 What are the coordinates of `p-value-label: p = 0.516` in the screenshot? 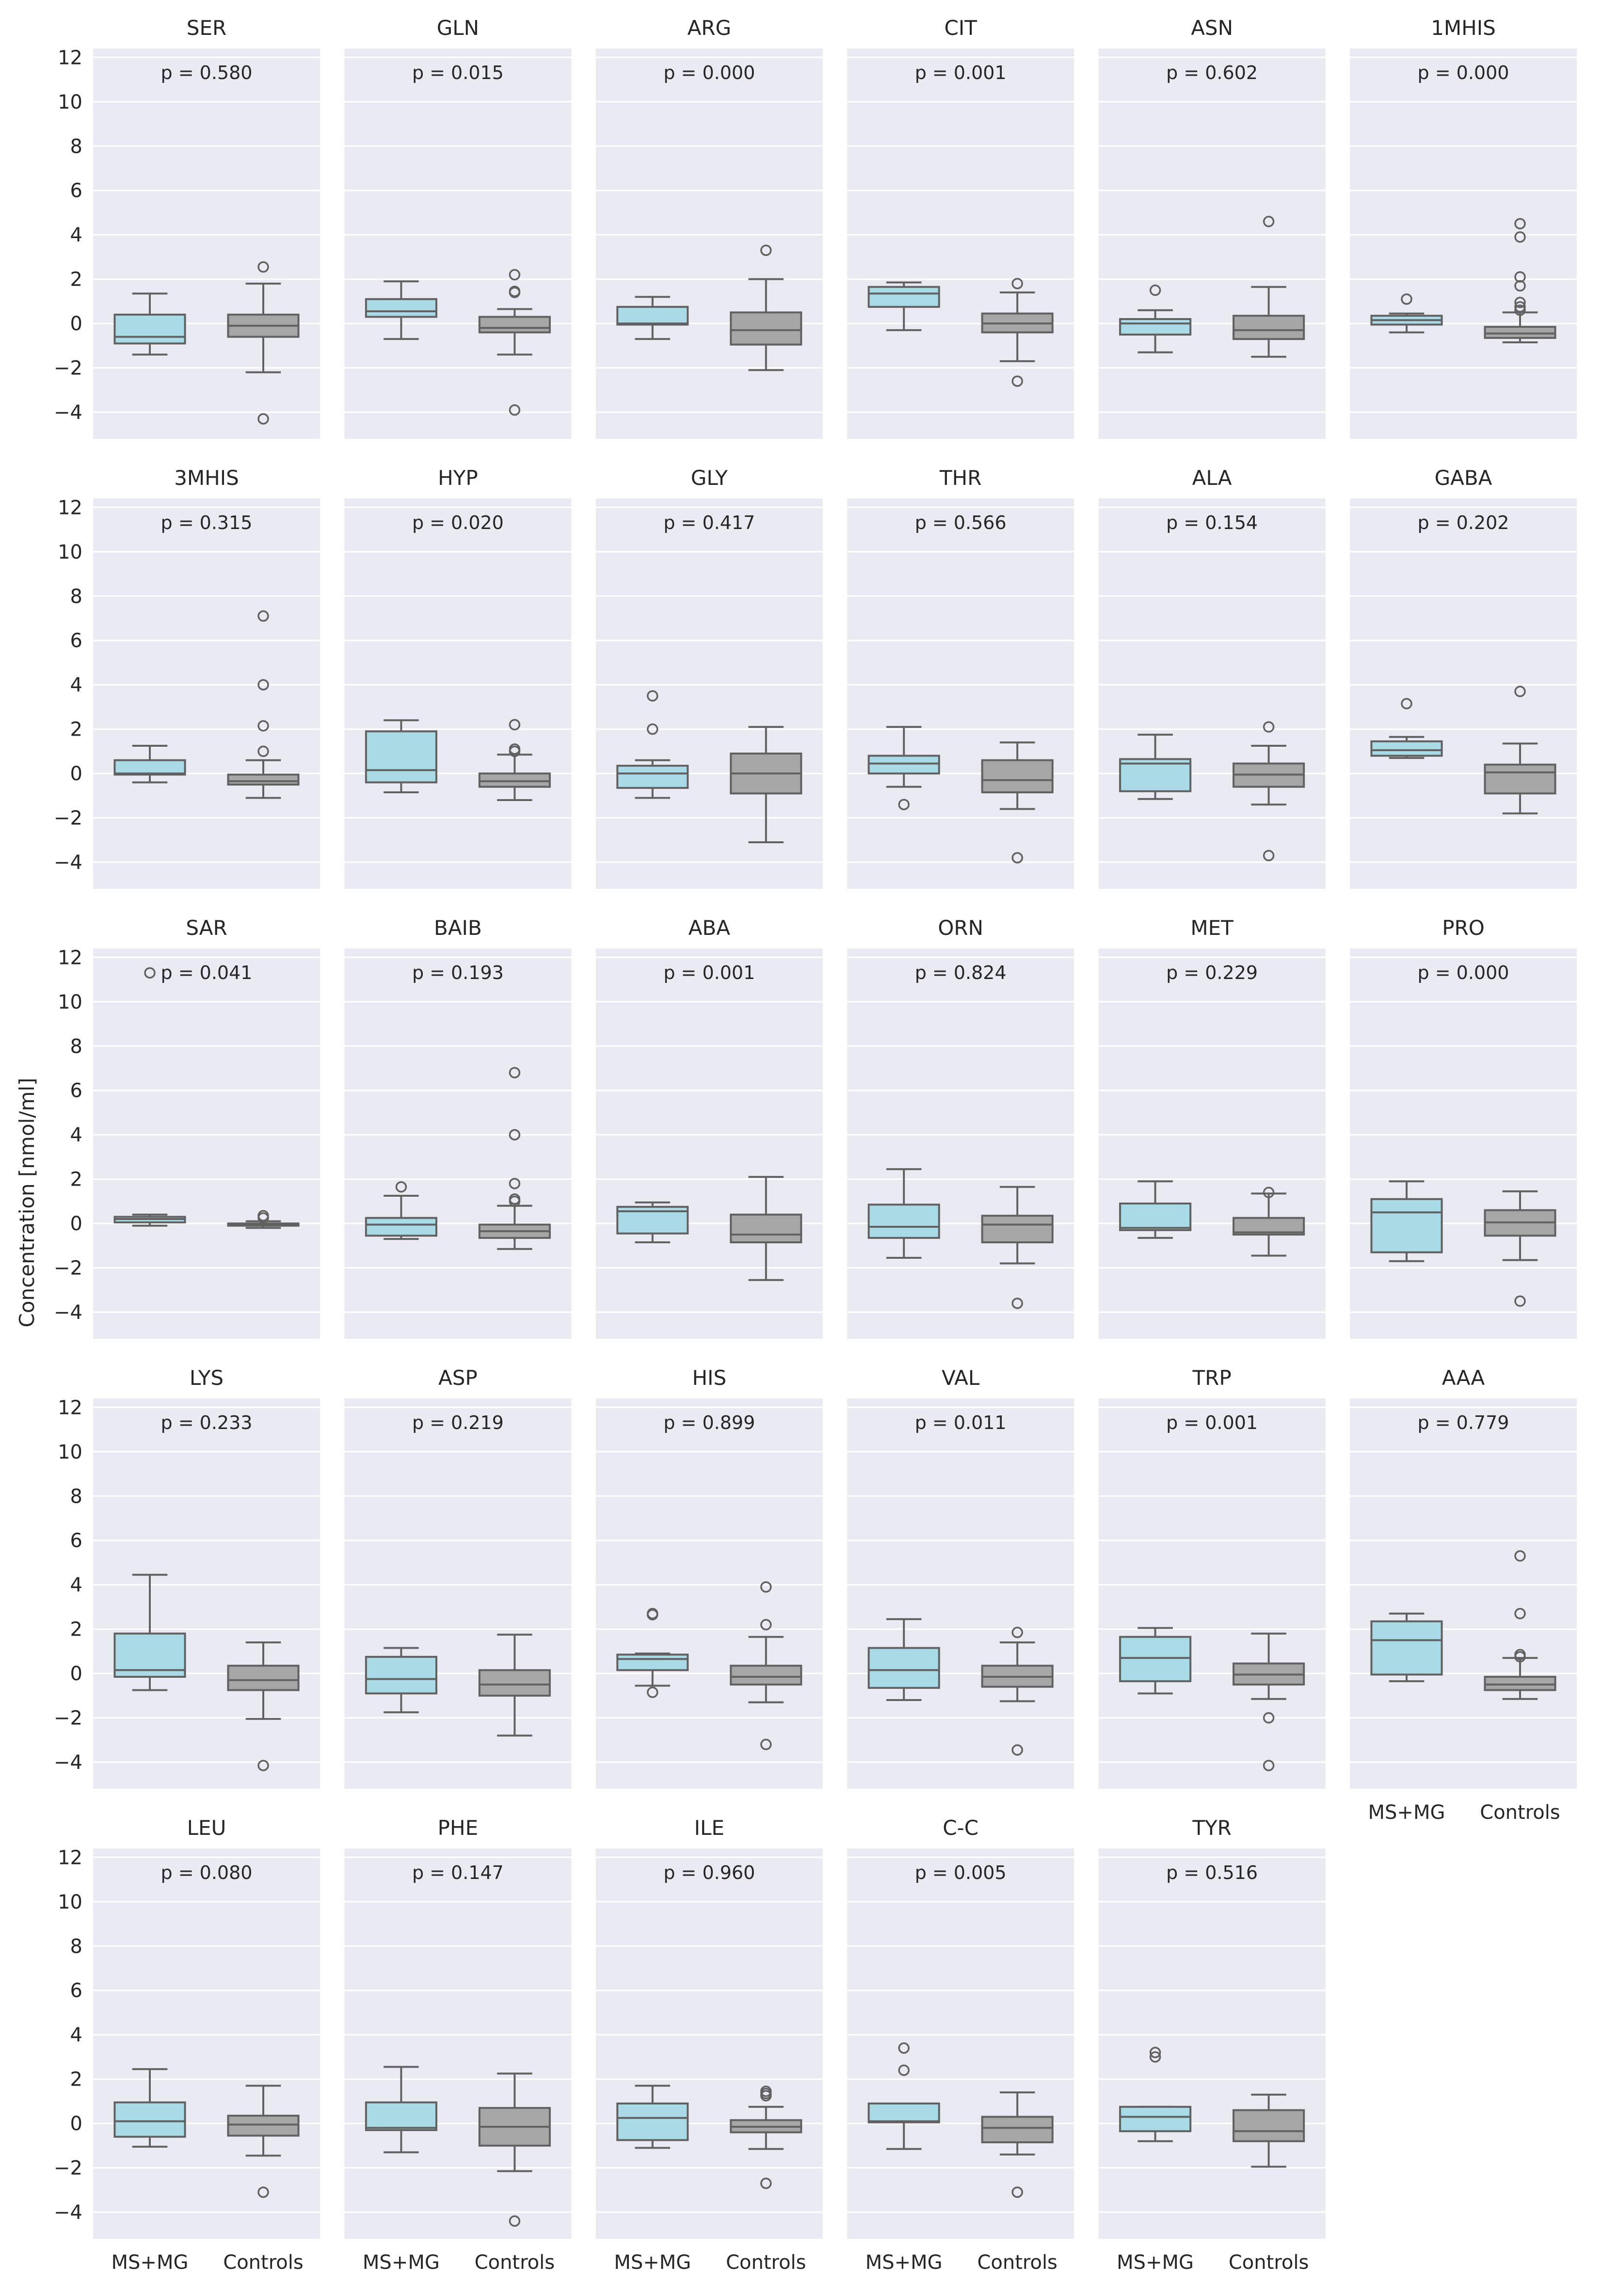 It's located at (1212, 1872).